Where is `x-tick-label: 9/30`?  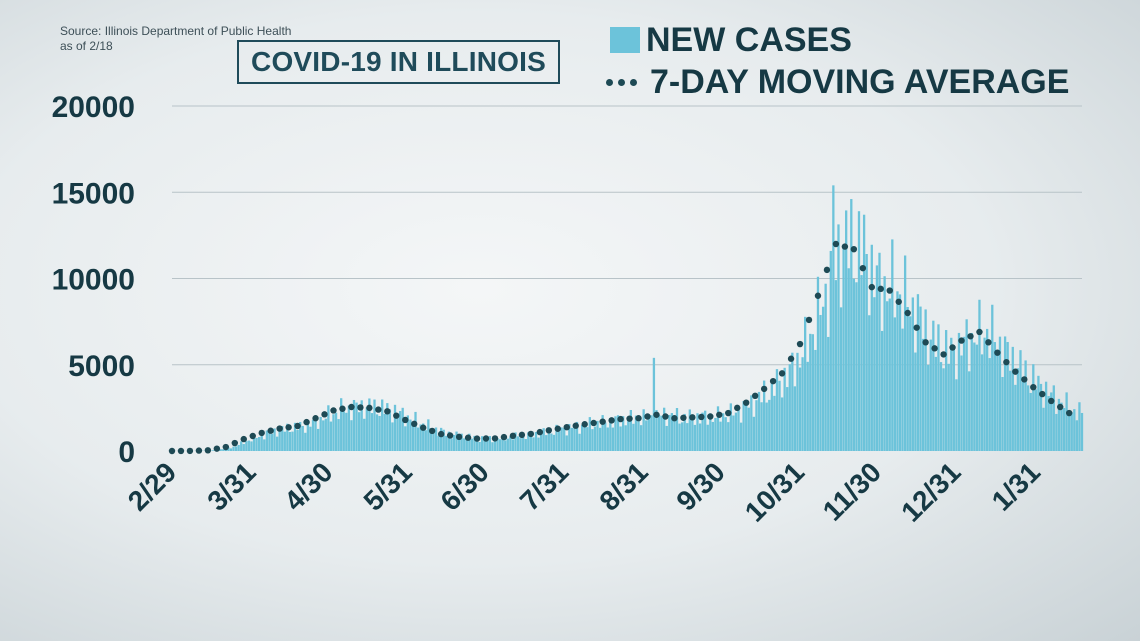
x-tick-label: 9/30 is located at coordinates (700, 486).